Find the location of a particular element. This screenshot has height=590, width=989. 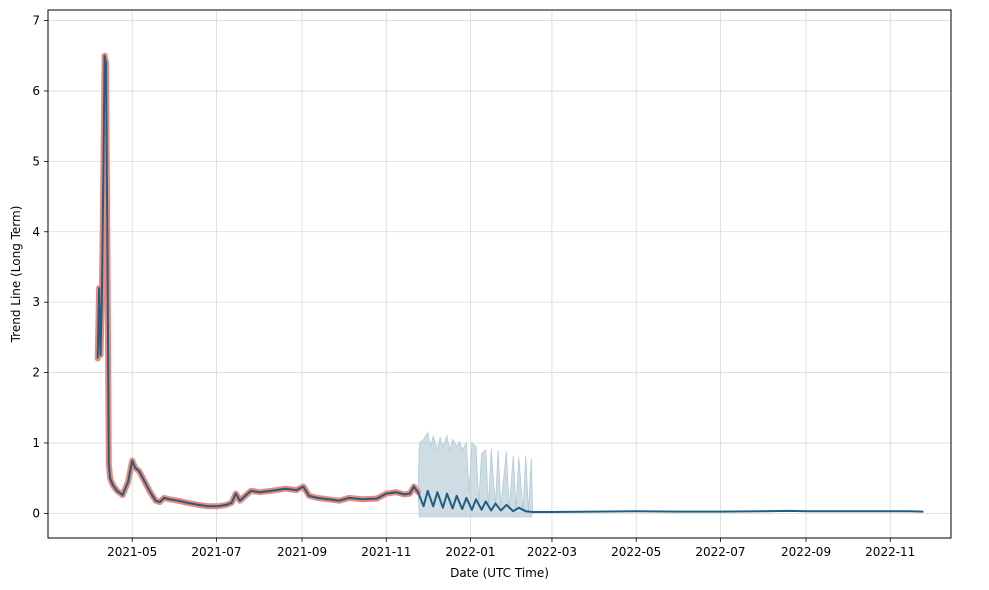

x-tick-label: 2022-07 is located at coordinates (720, 552).